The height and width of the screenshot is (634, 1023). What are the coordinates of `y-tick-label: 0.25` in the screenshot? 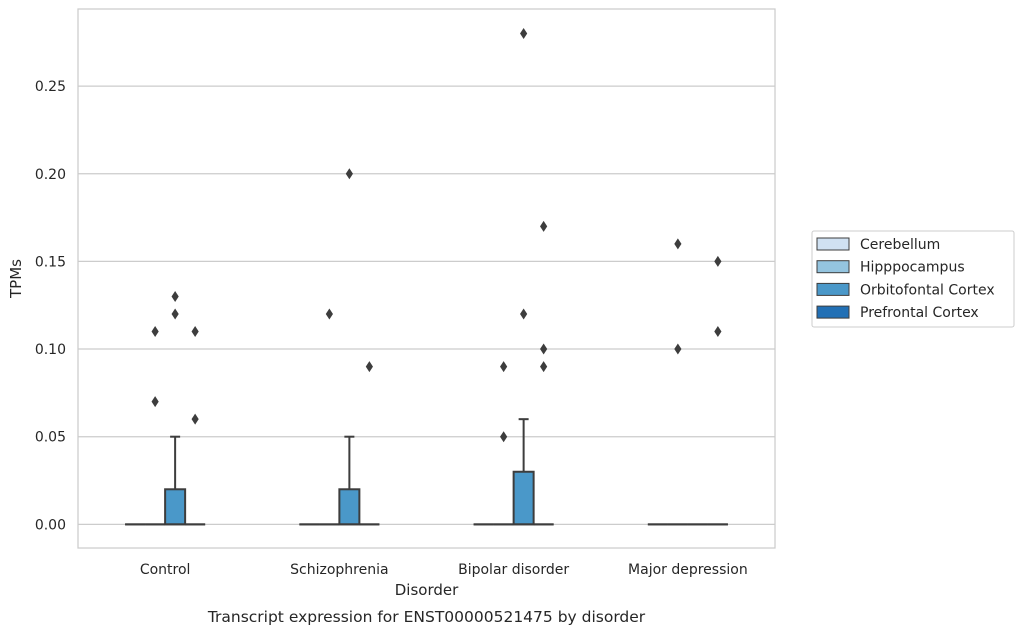 It's located at (50, 87).